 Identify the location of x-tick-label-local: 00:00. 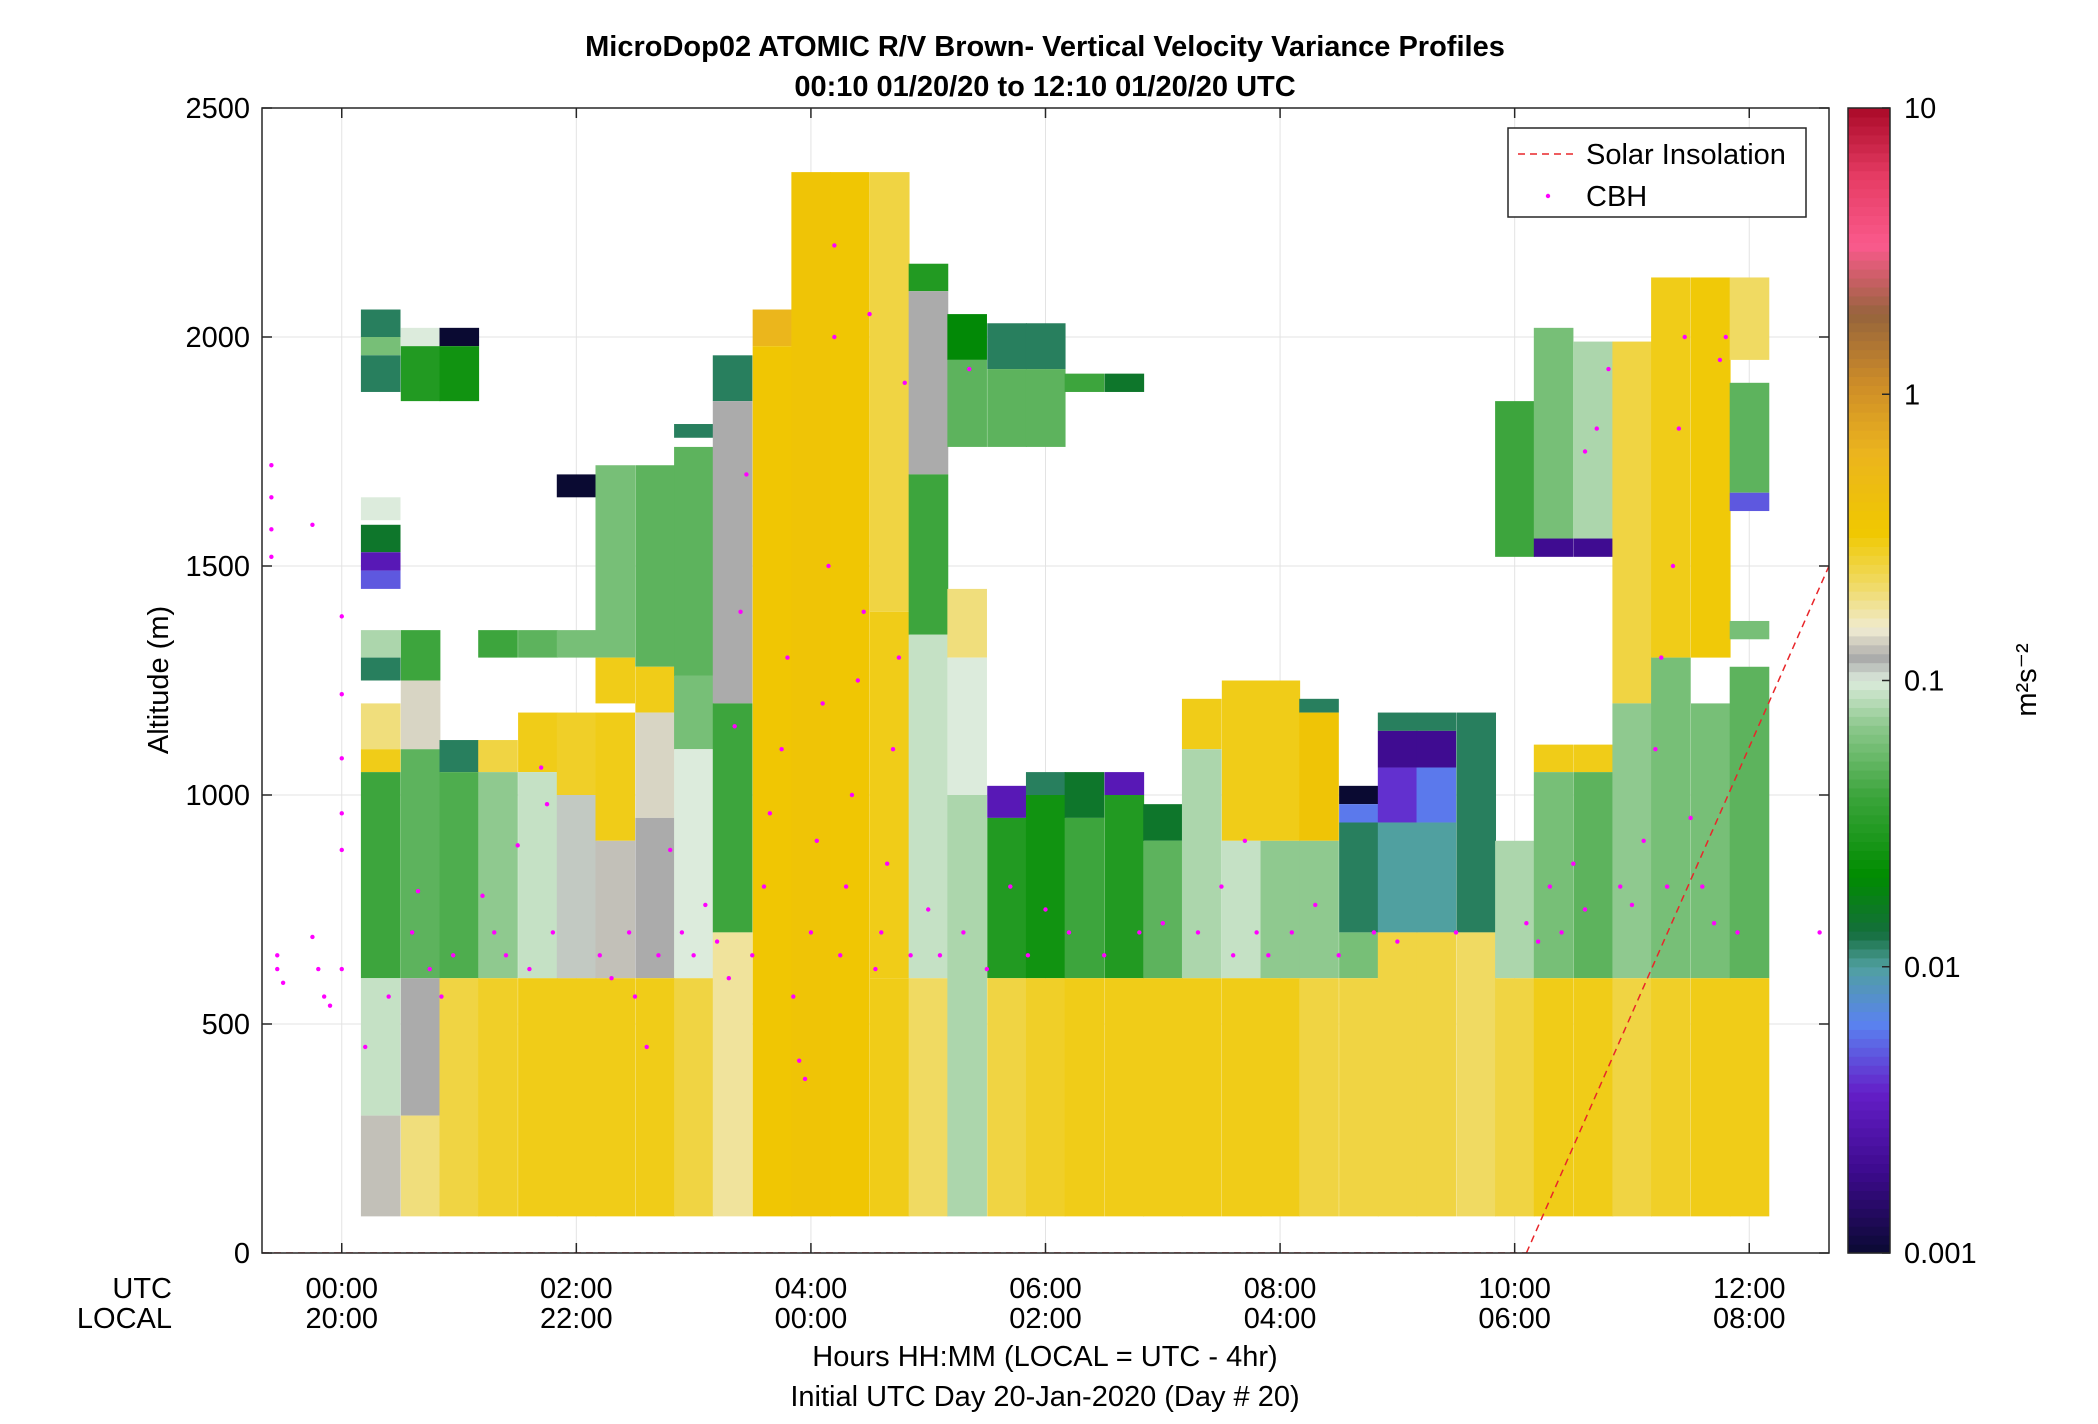
(811, 1319).